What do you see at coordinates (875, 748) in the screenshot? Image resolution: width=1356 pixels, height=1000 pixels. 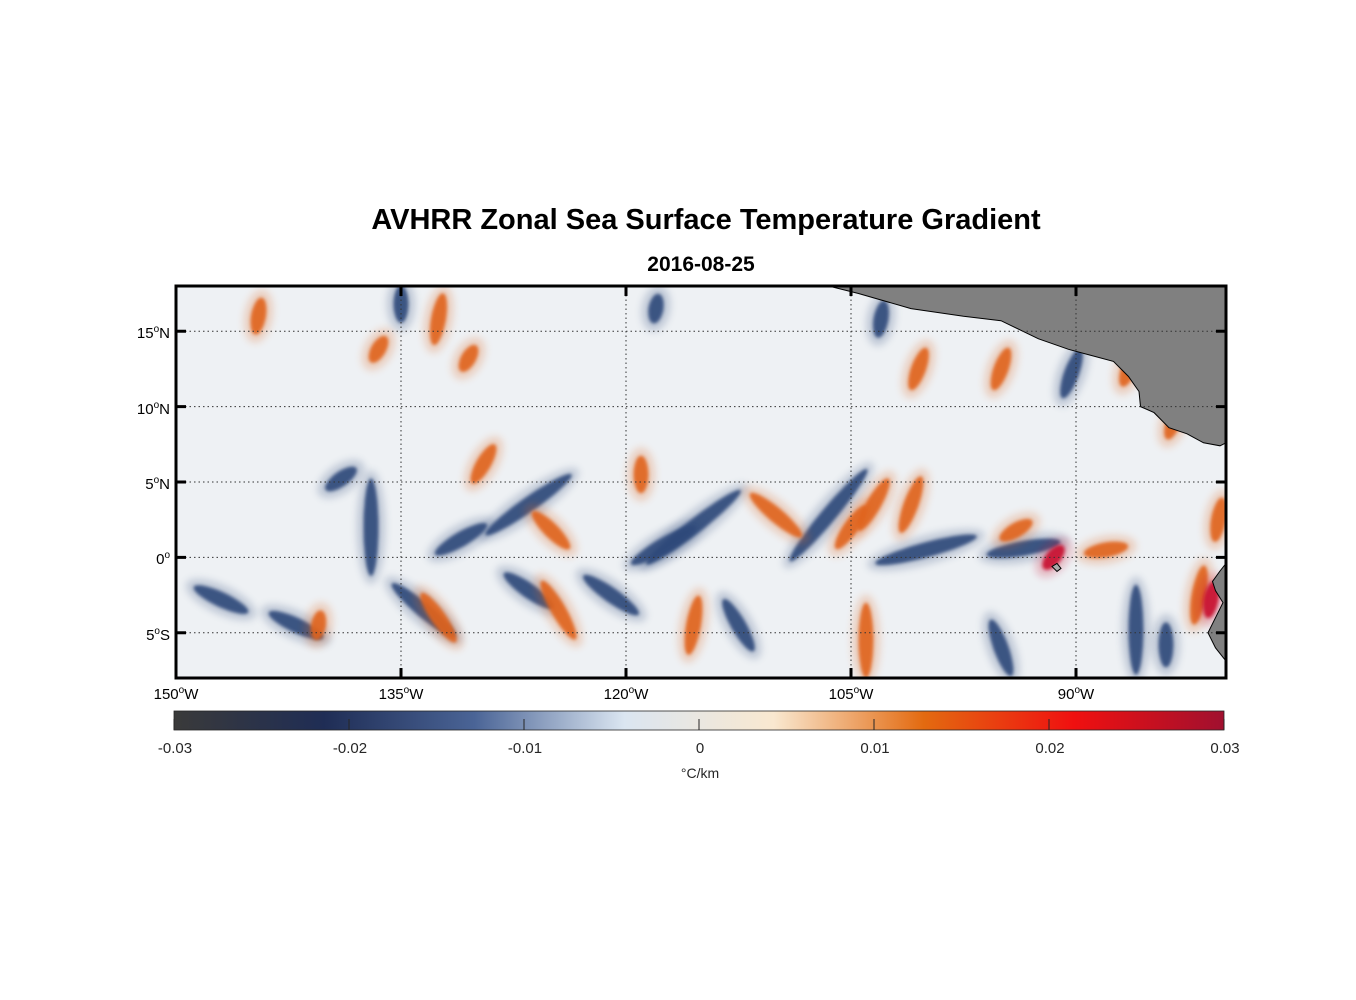 I see `colorbar-tick-label: 0.01` at bounding box center [875, 748].